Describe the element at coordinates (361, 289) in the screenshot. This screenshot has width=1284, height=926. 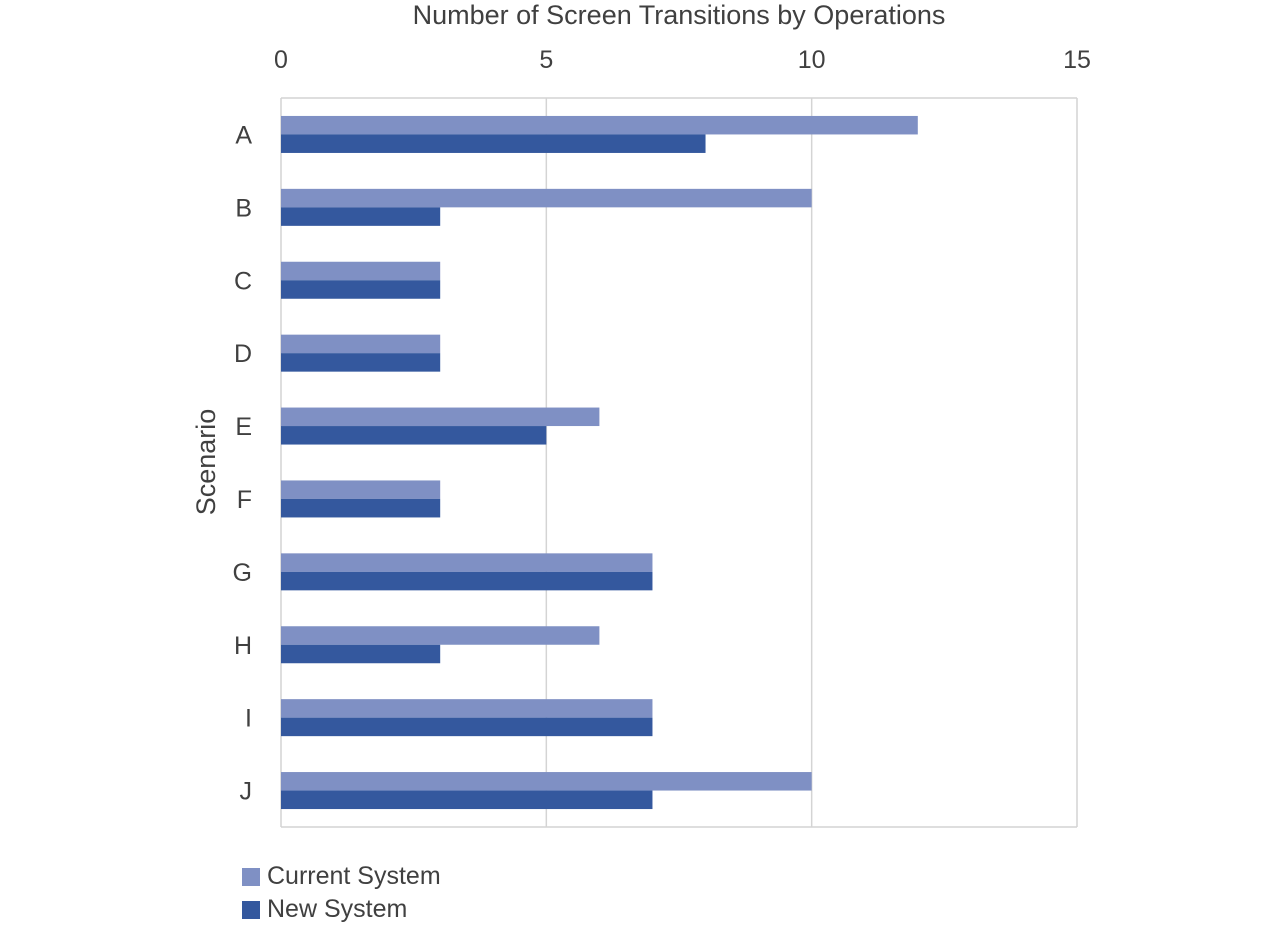
I see `bar-new-system-c` at that location.